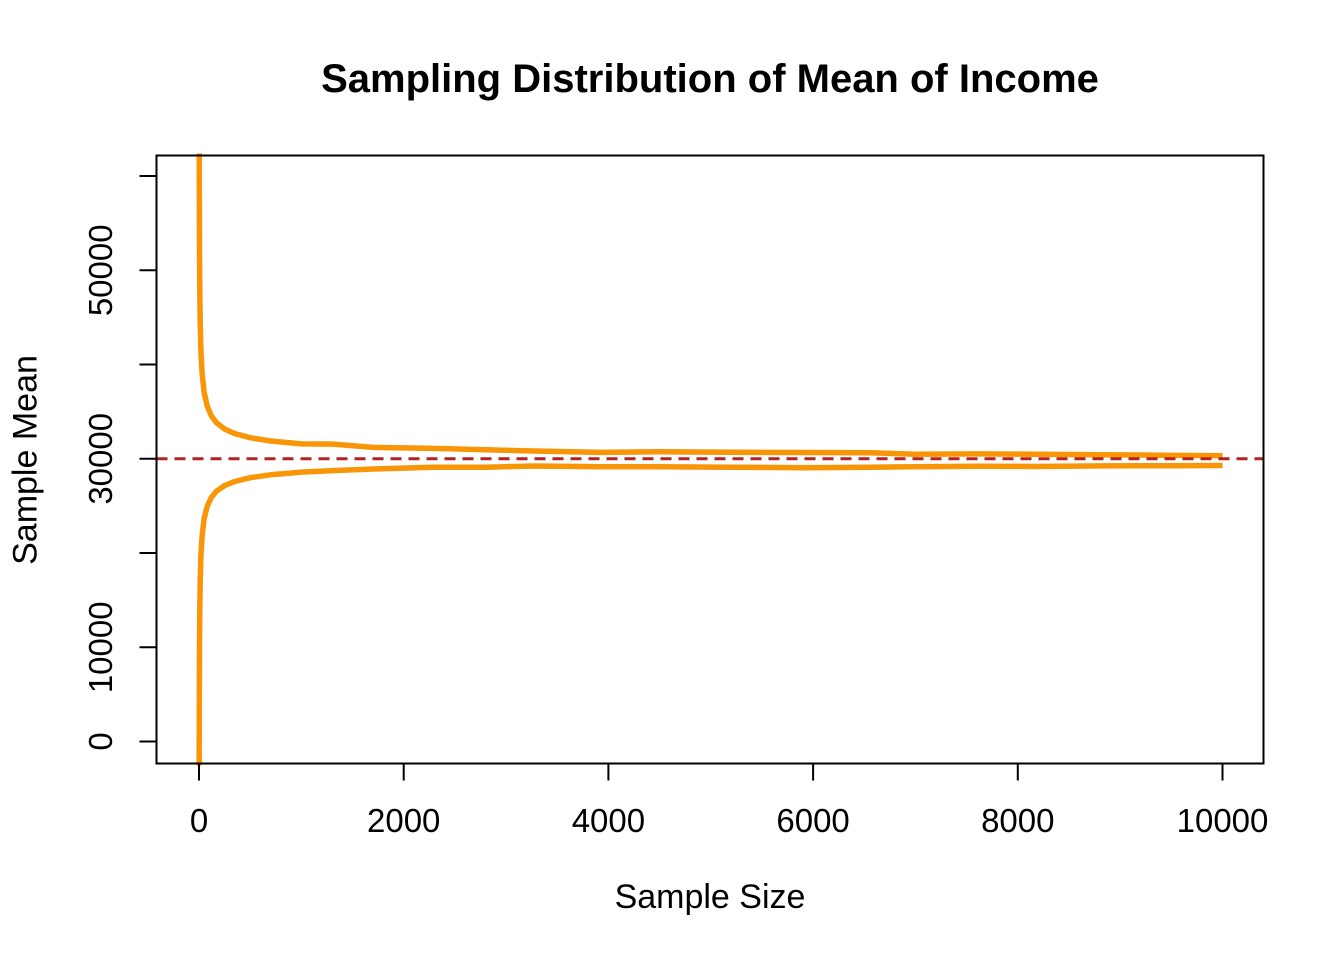 This screenshot has width=1344, height=960. I want to click on x-tick-label: 2000, so click(403, 820).